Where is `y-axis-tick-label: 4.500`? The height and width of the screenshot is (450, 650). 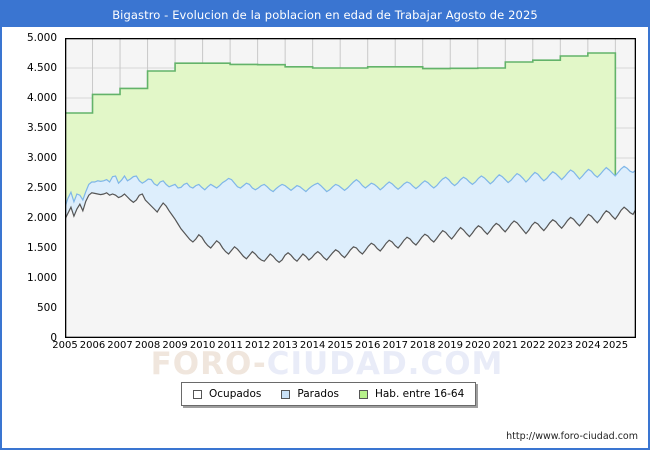 y-axis-tick-label: 4.500 is located at coordinates (41, 68).